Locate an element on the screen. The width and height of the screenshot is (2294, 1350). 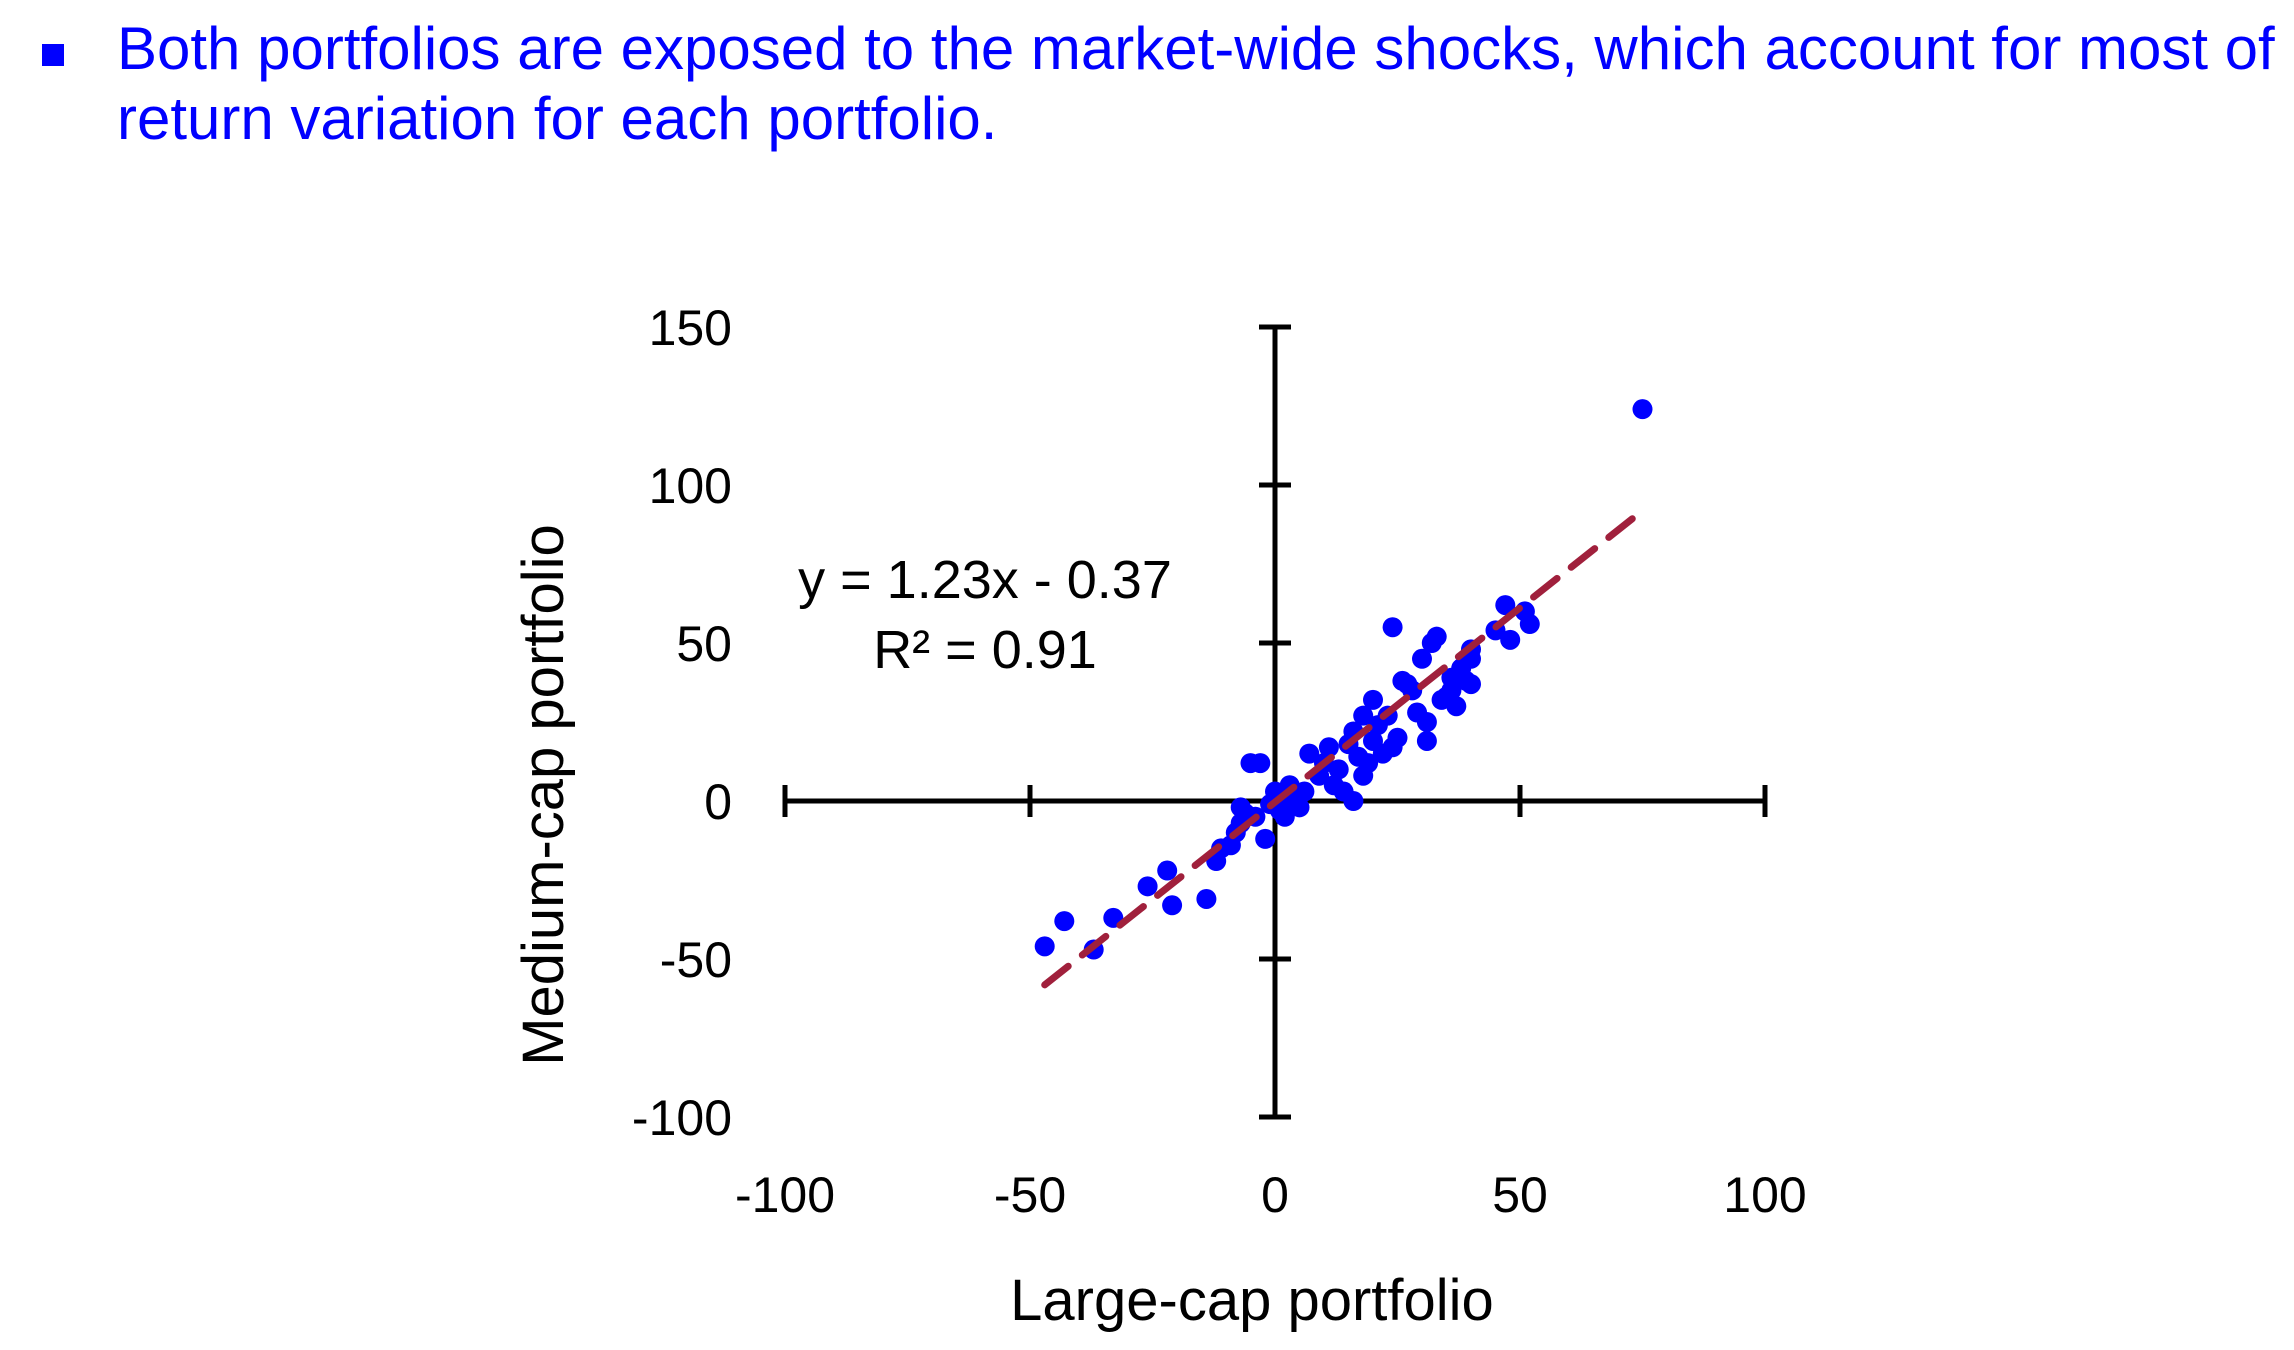
y-tick-label: 0 is located at coordinates (718, 802).